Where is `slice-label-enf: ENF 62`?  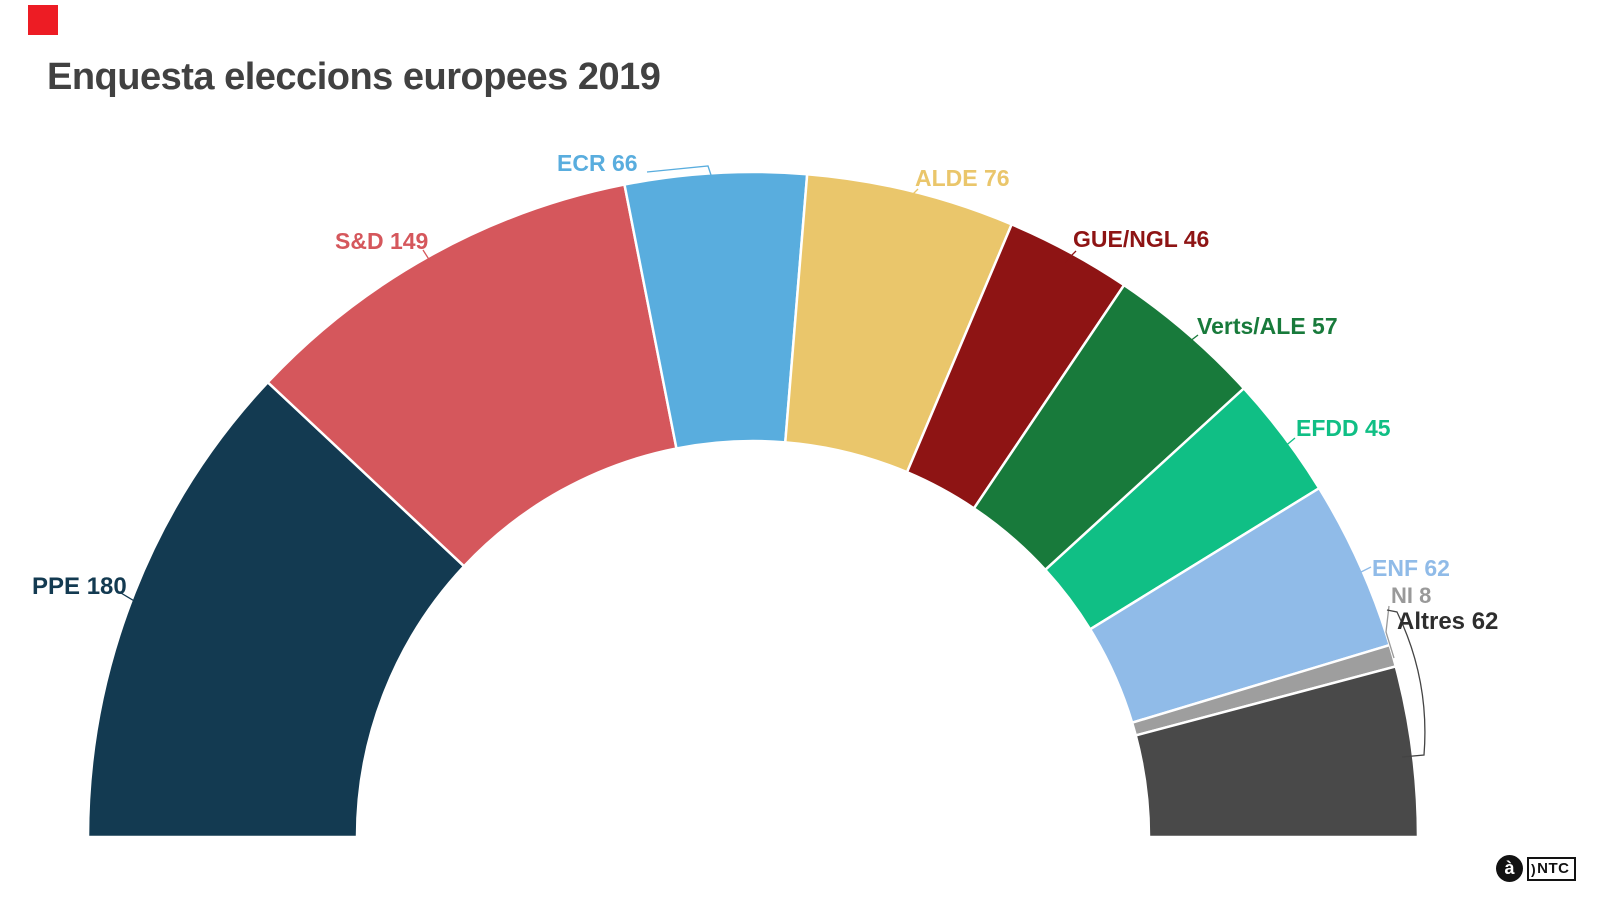
slice-label-enf: ENF 62 is located at coordinates (1411, 568).